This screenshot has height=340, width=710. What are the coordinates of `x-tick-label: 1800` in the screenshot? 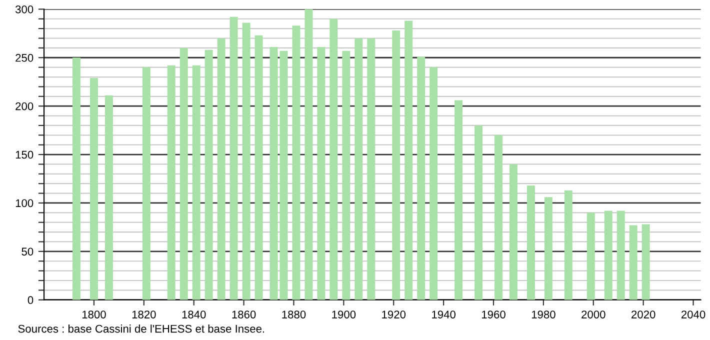 It's located at (94, 314).